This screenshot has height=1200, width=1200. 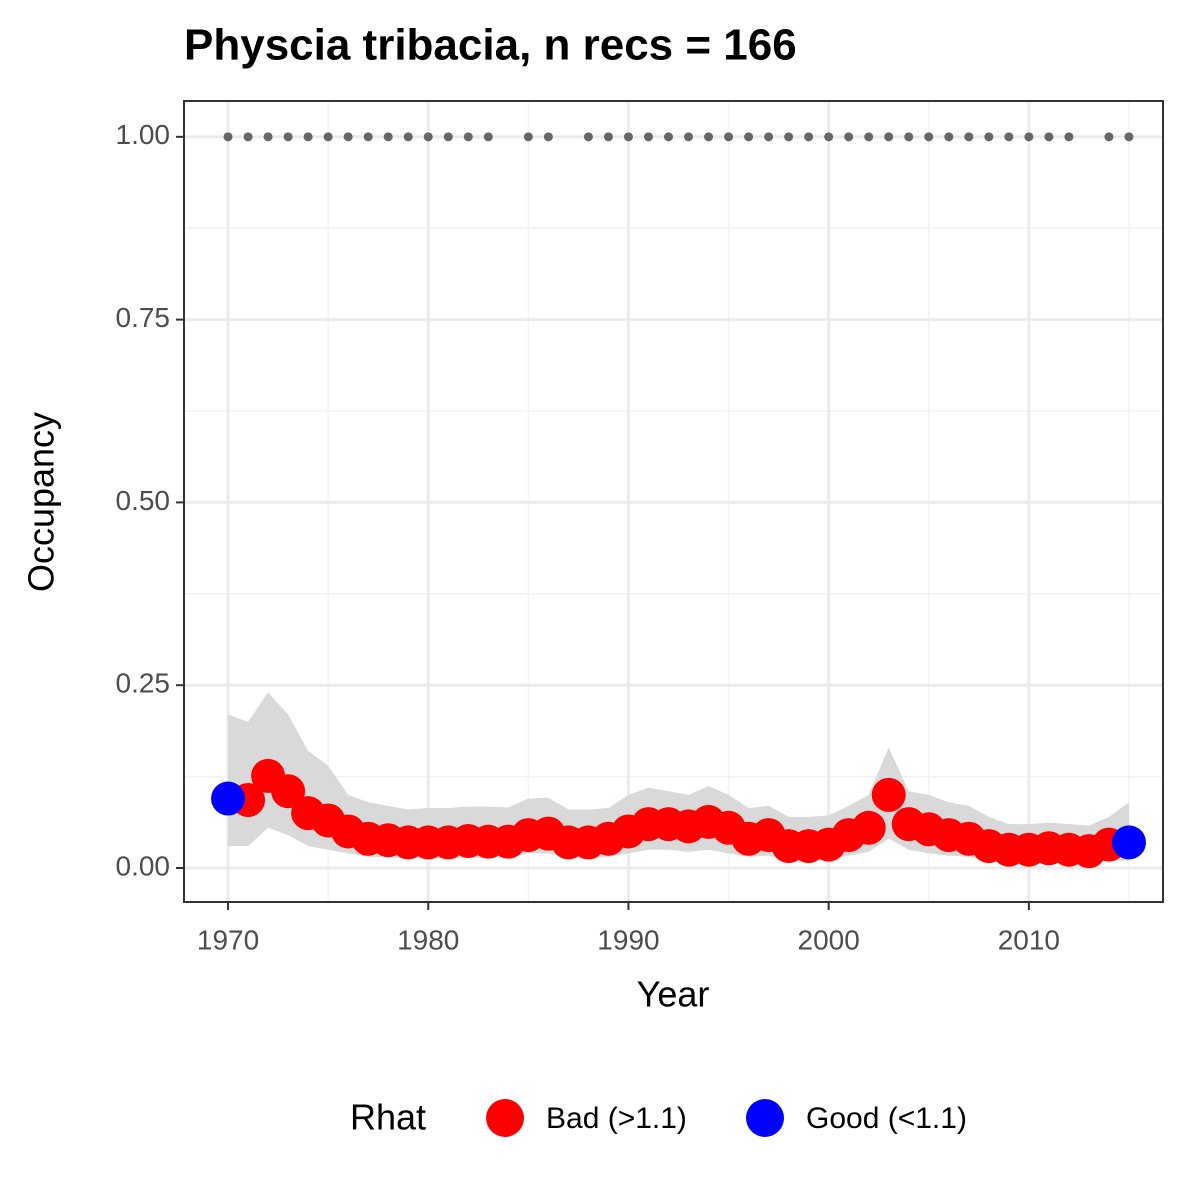 I want to click on y-tick-label: 0.25, so click(x=143, y=683).